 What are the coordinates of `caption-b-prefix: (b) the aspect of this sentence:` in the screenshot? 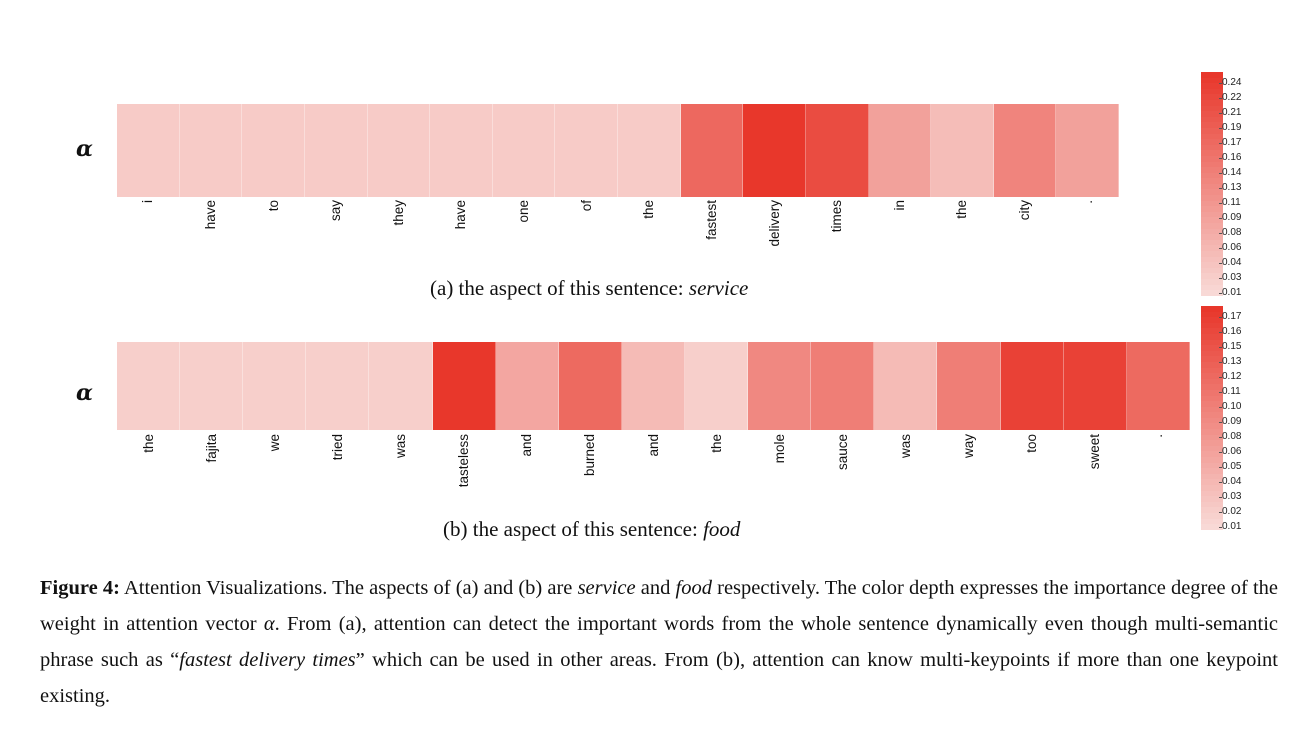 It's located at (573, 529).